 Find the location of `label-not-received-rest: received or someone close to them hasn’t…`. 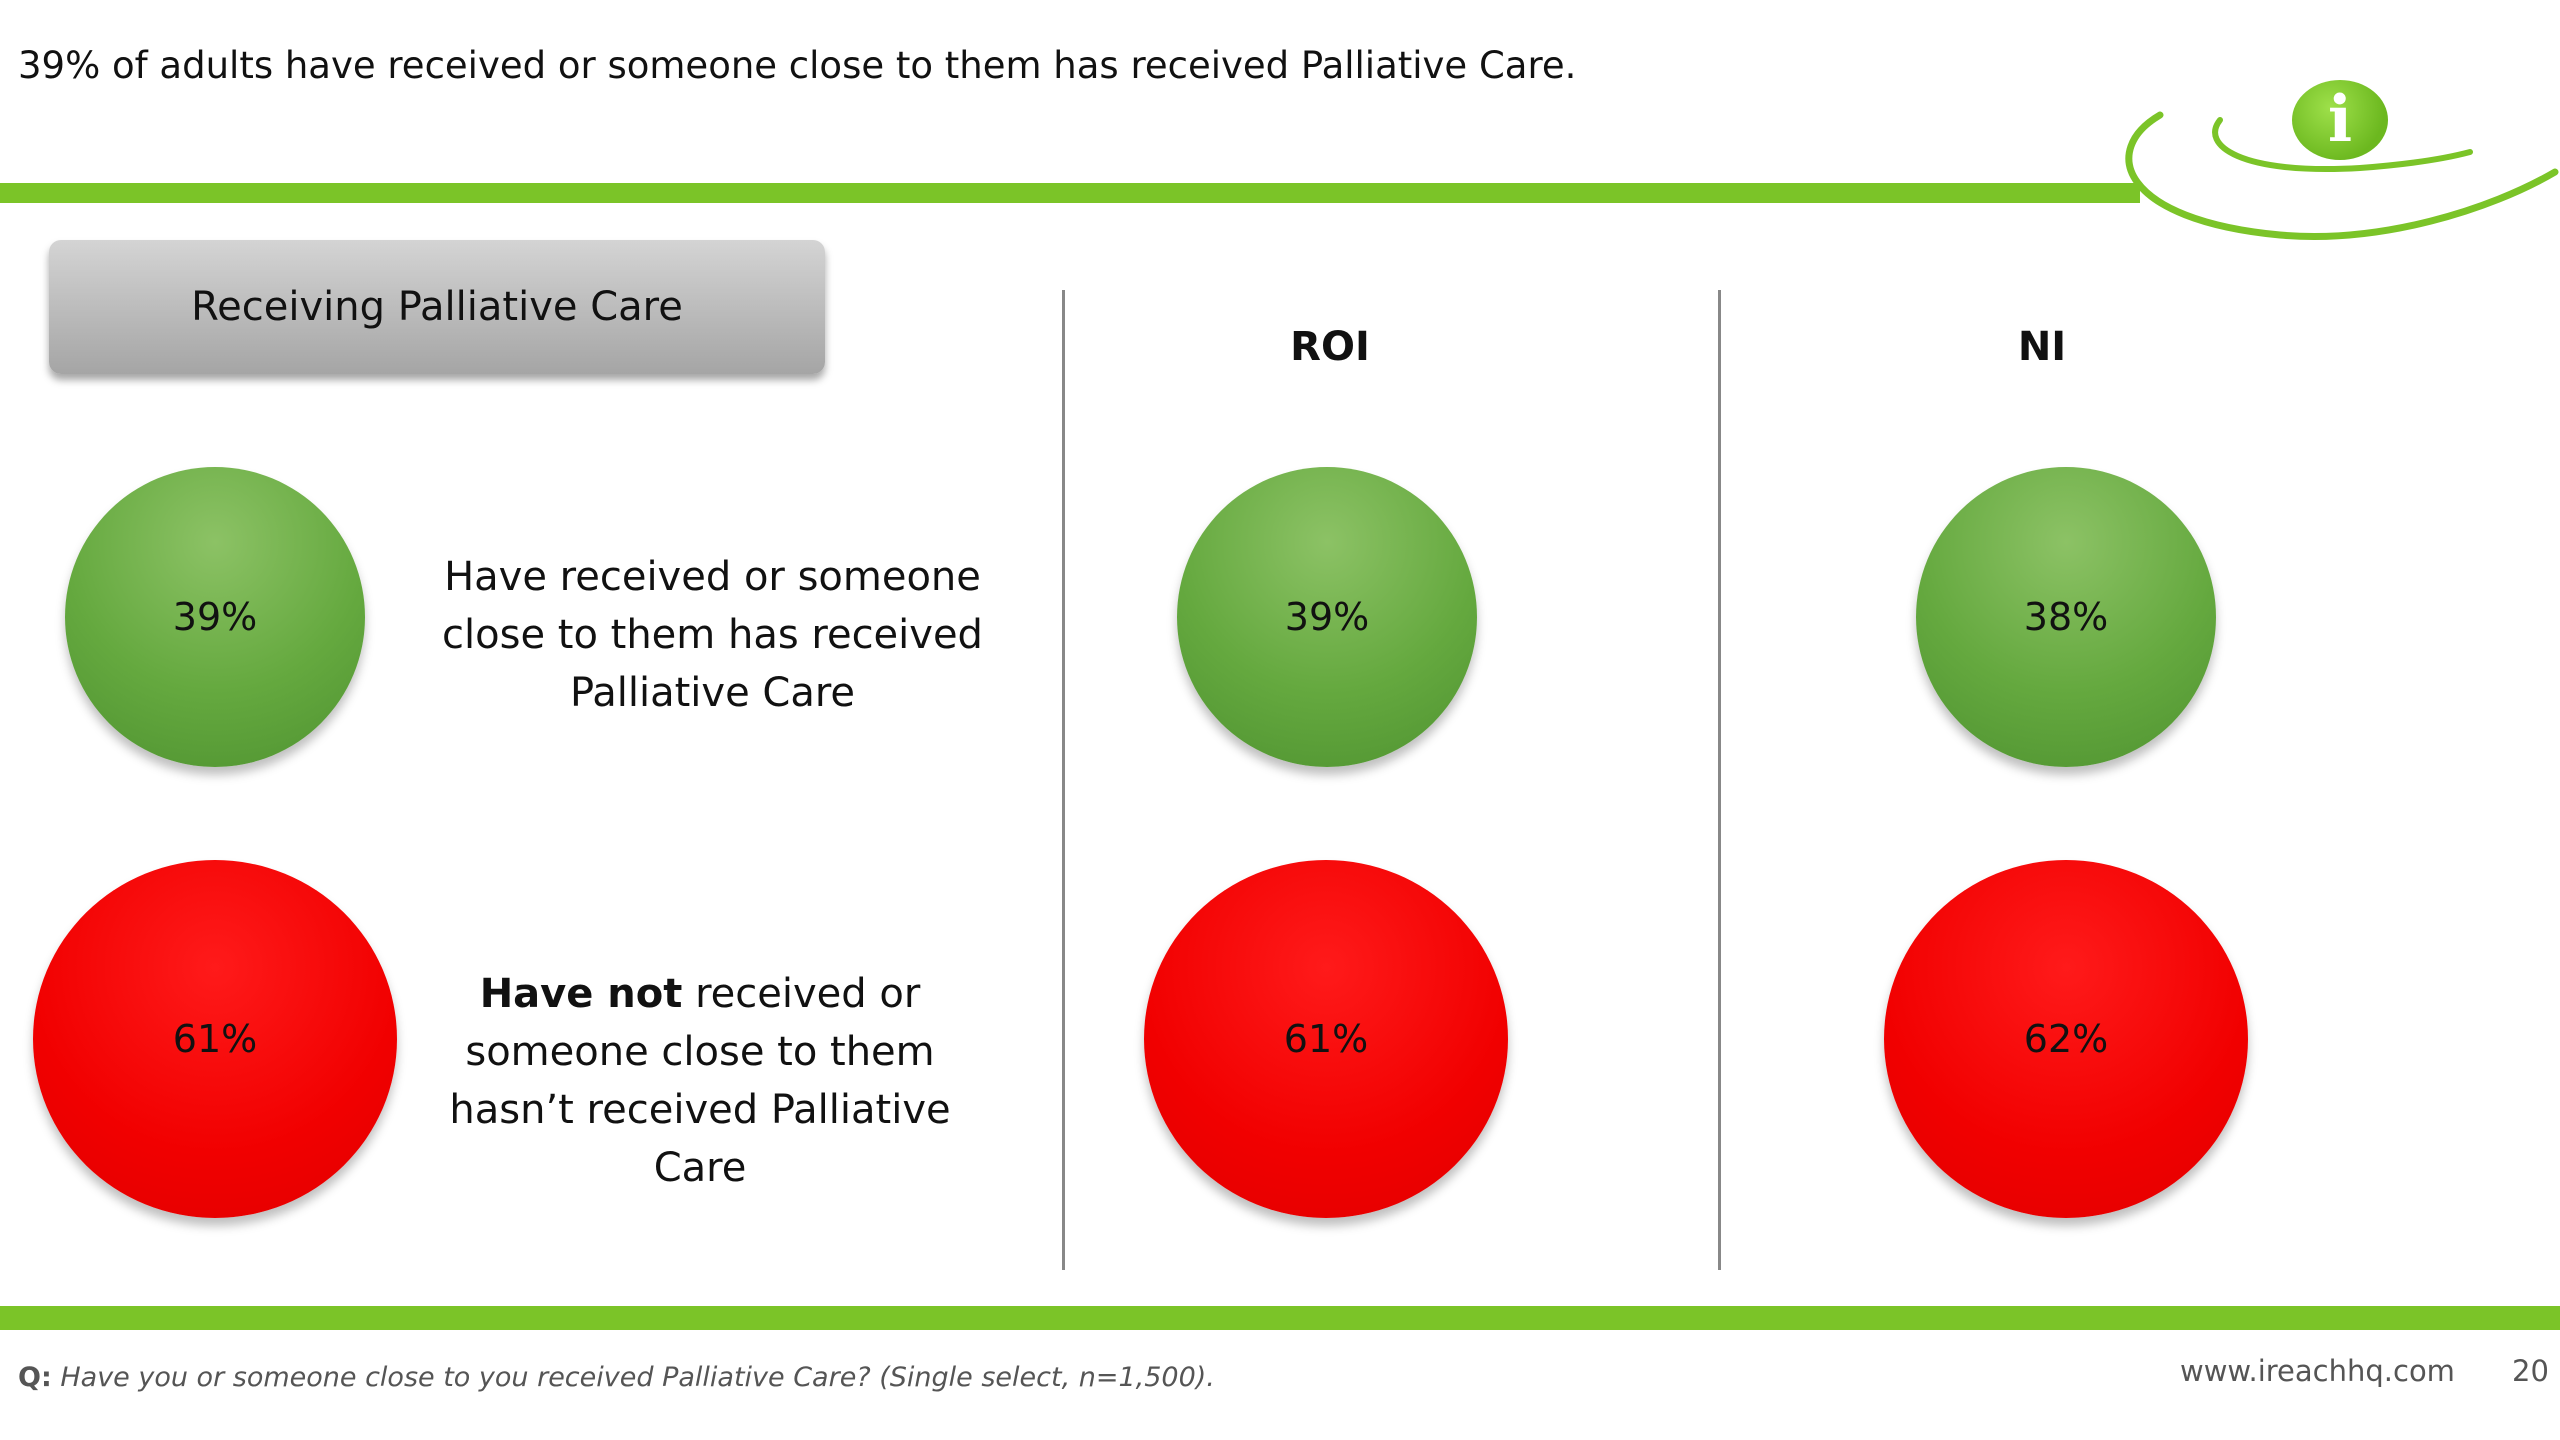

label-not-received-rest: received or someone close to them hasn’t… is located at coordinates (700, 1081).